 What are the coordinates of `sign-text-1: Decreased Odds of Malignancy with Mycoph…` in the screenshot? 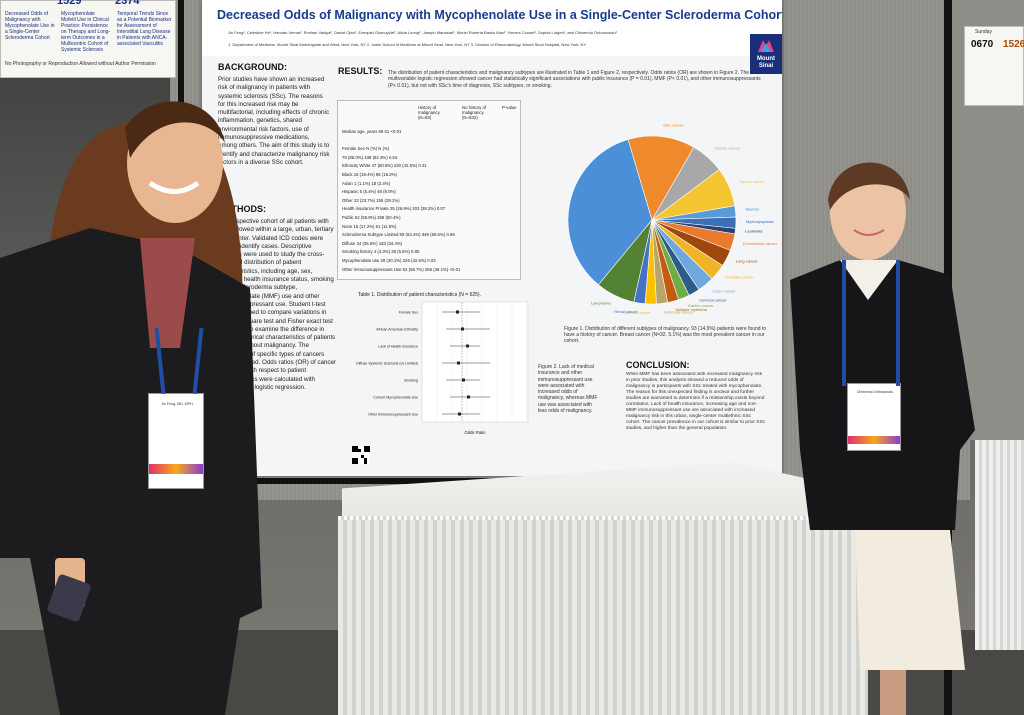 It's located at (30, 26).